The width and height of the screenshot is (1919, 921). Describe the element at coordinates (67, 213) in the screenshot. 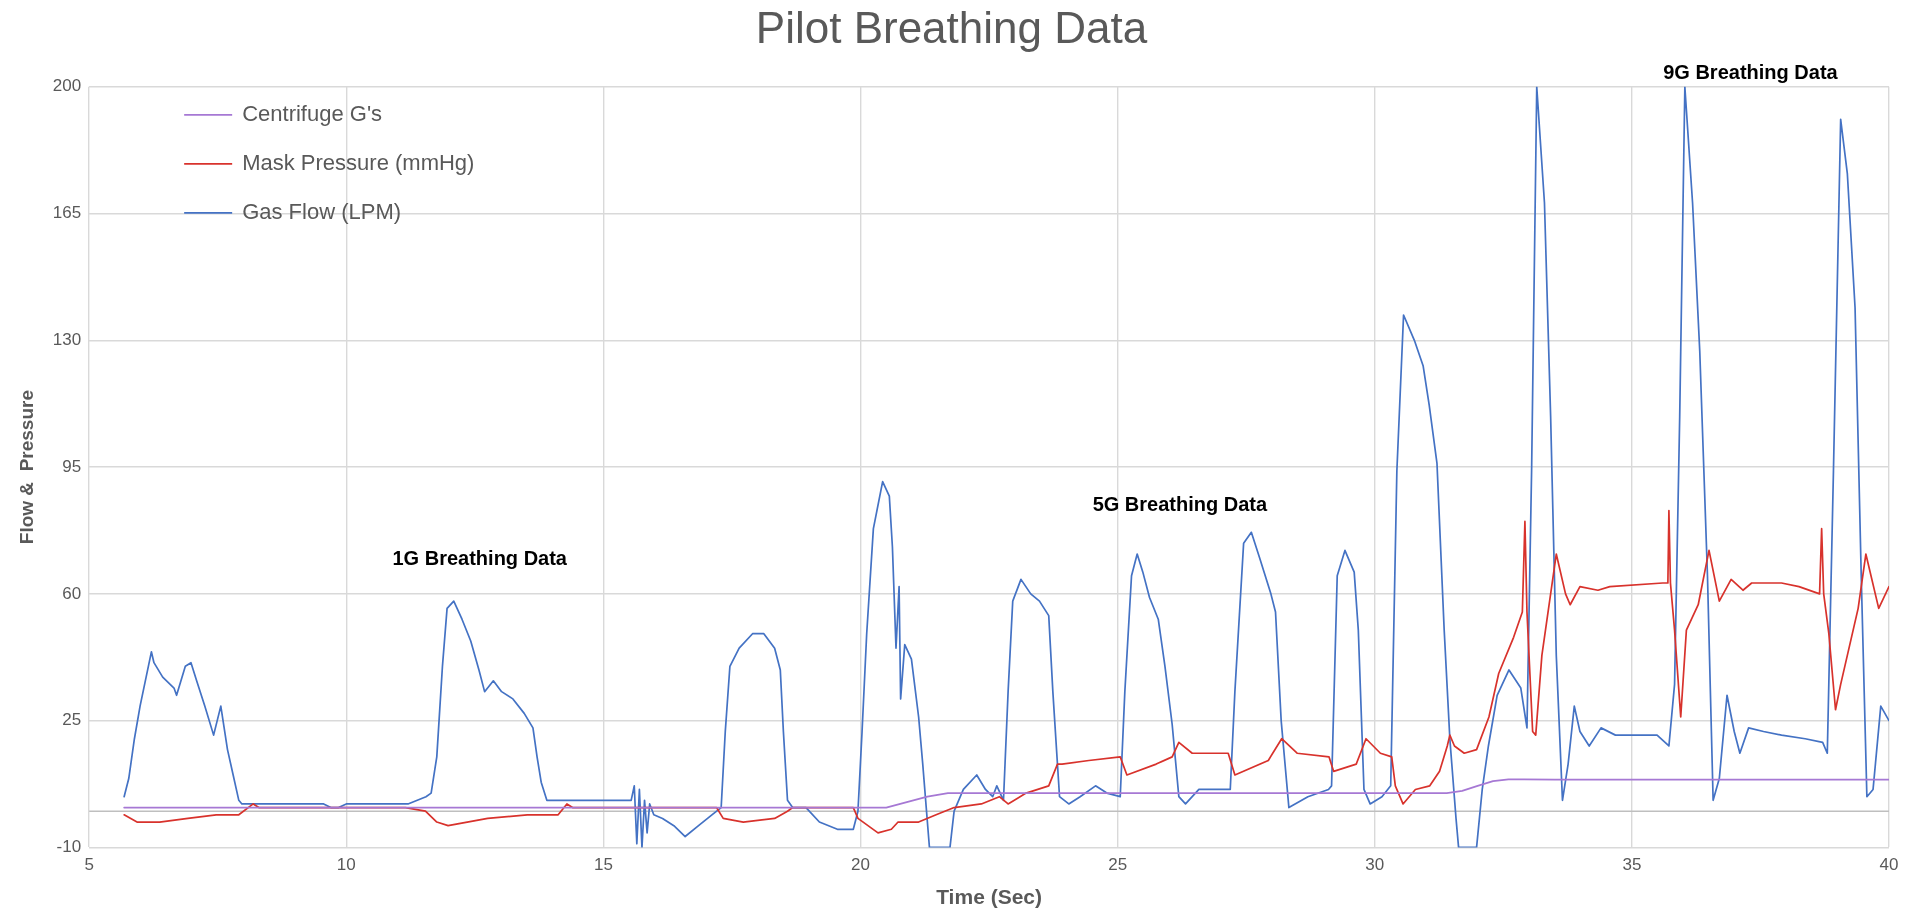

I see `y-tick-label: 165` at that location.